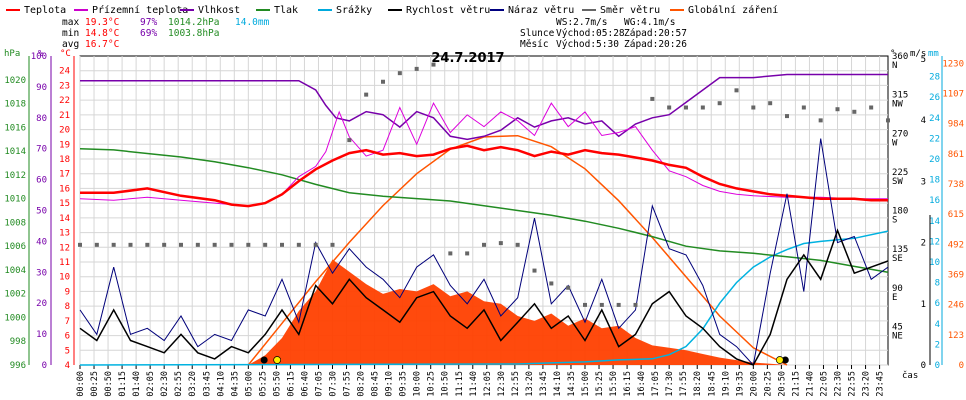  What do you see at coordinates (754, 384) in the screenshot?
I see `x-tick-label: 20:00` at bounding box center [754, 384].